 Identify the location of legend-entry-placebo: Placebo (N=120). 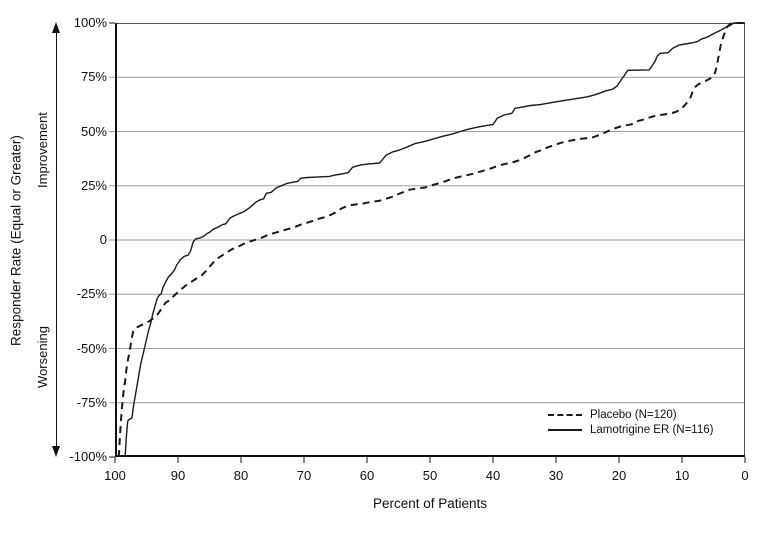
(630, 414).